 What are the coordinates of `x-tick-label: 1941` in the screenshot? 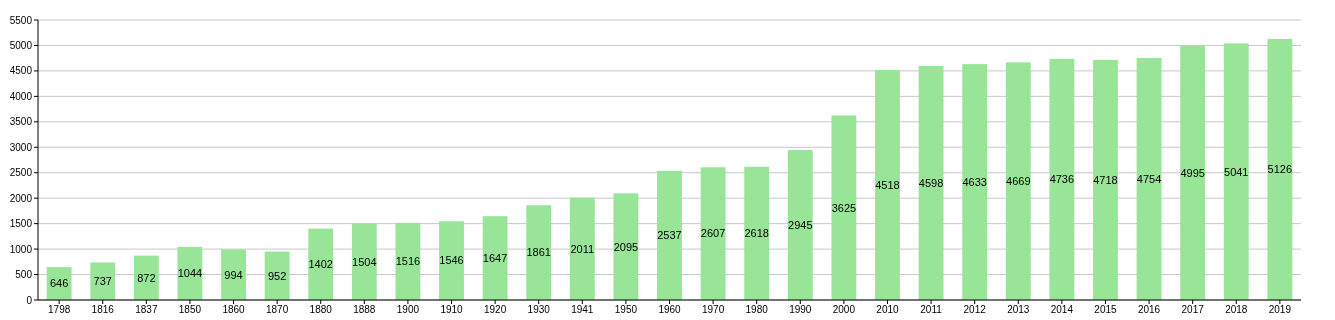 It's located at (582, 309).